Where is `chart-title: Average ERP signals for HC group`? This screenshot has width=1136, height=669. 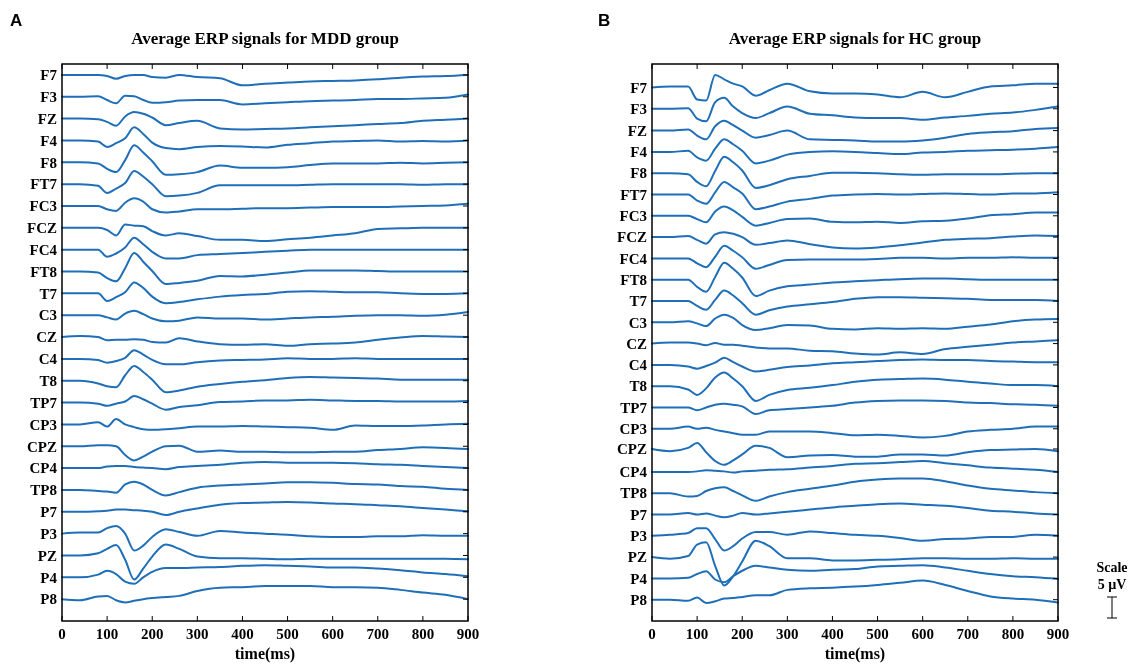
chart-title: Average ERP signals for HC group is located at coordinates (855, 38).